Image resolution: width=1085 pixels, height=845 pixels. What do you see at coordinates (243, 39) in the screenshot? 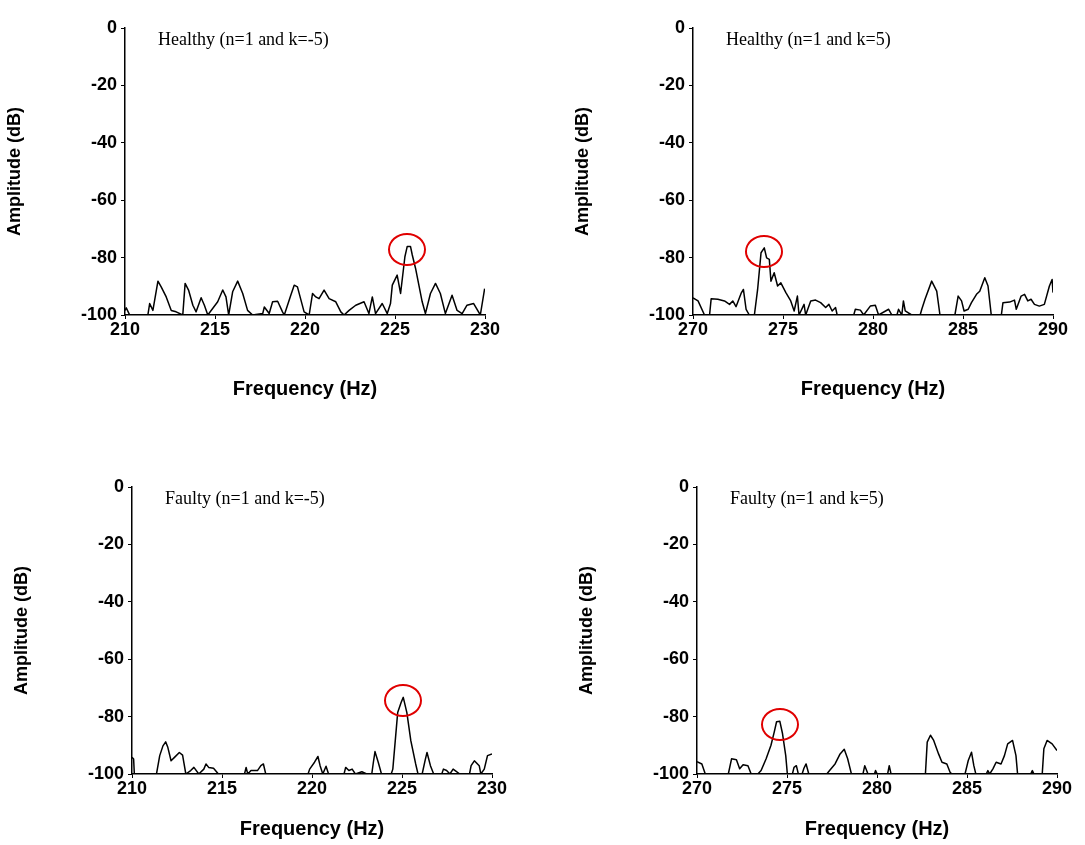
I see `chart-title: Healthy (n=1 and k=-5)` at bounding box center [243, 39].